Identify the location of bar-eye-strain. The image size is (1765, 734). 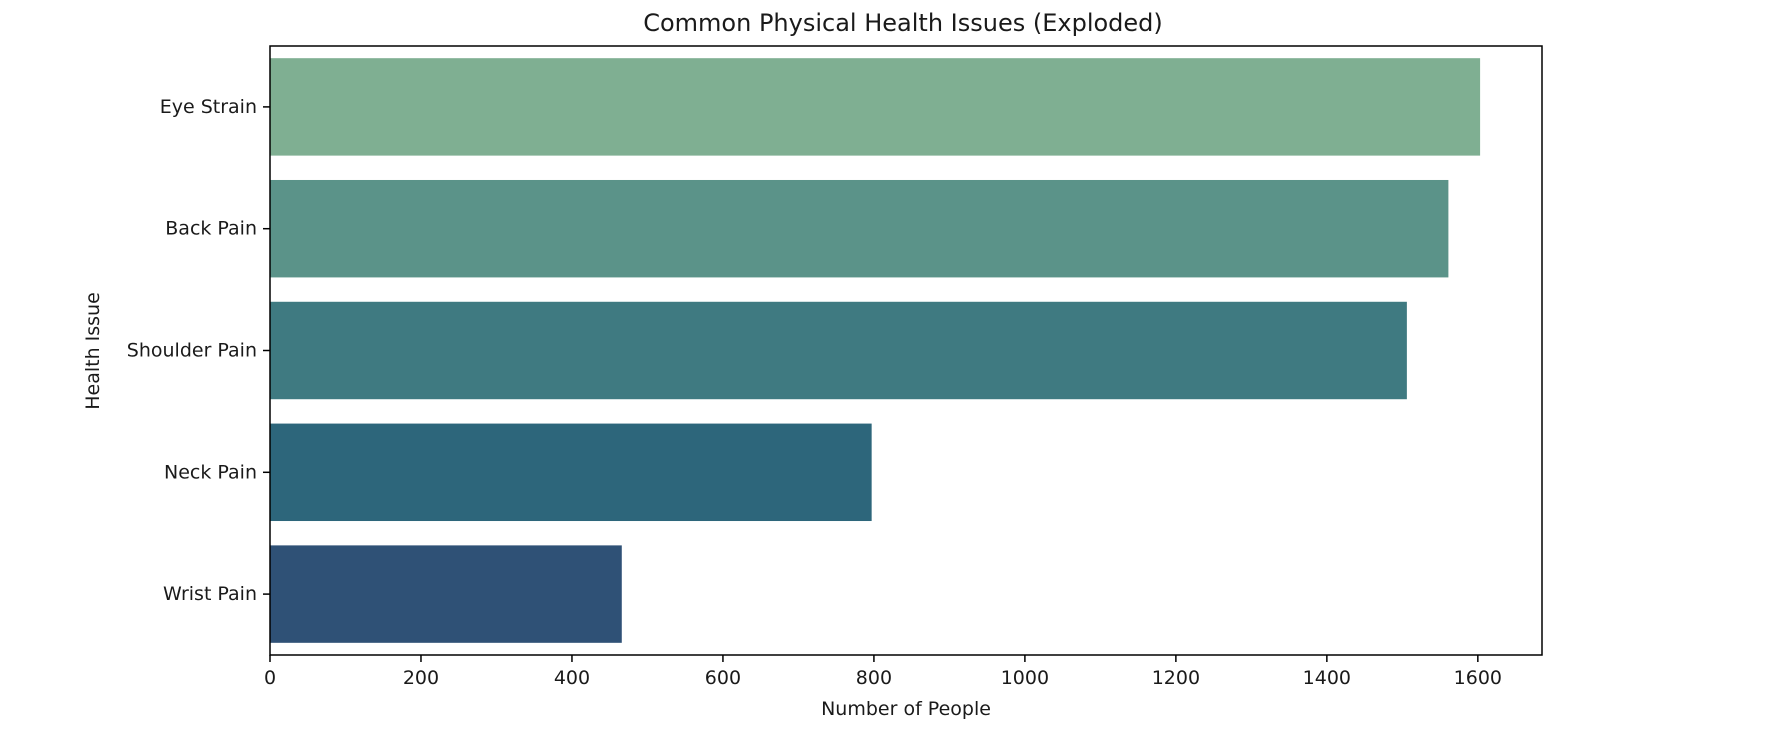
(875, 107).